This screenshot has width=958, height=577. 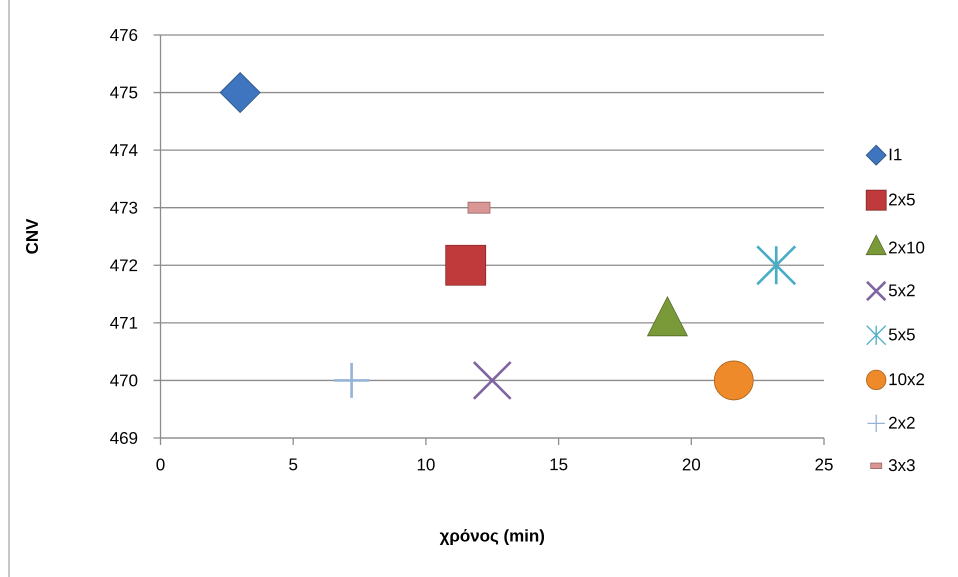 I want to click on legend-label: I1, so click(x=896, y=154).